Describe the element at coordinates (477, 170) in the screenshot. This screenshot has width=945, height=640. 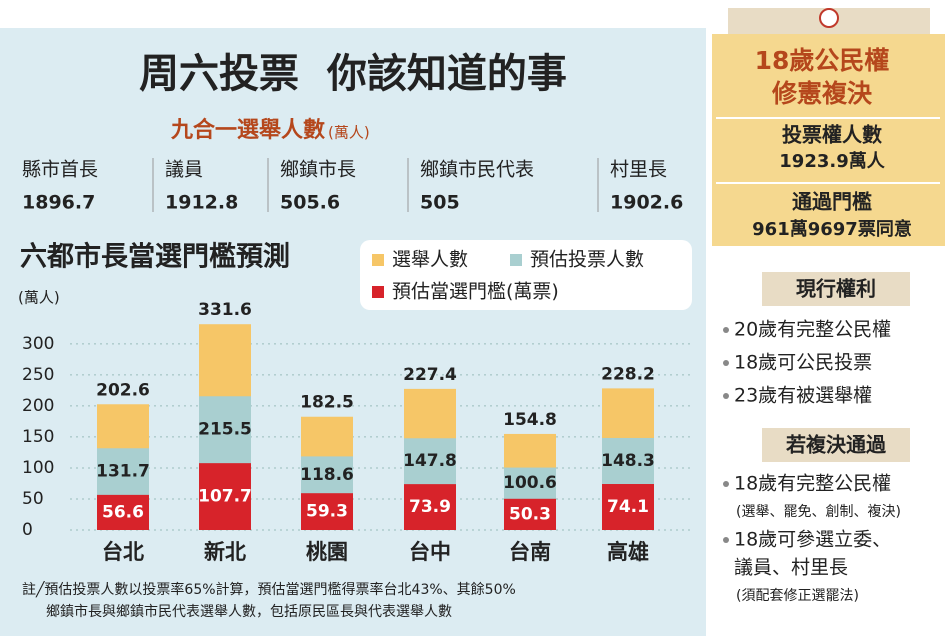
I see `stat-label: 鄉鎮市民代表` at that location.